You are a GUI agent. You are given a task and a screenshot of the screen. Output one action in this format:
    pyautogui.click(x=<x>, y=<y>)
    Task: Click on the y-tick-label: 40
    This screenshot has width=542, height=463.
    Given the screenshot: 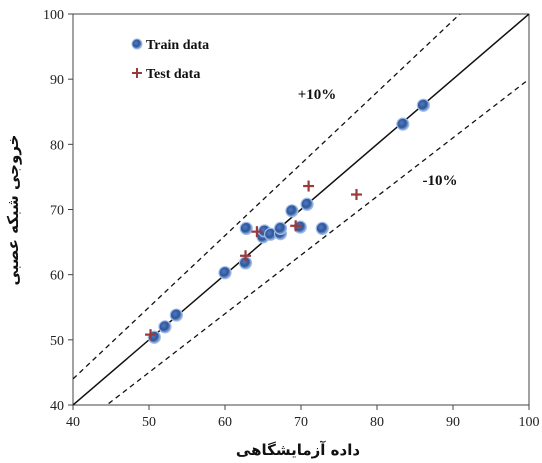 What is the action you would take?
    pyautogui.click(x=57, y=406)
    